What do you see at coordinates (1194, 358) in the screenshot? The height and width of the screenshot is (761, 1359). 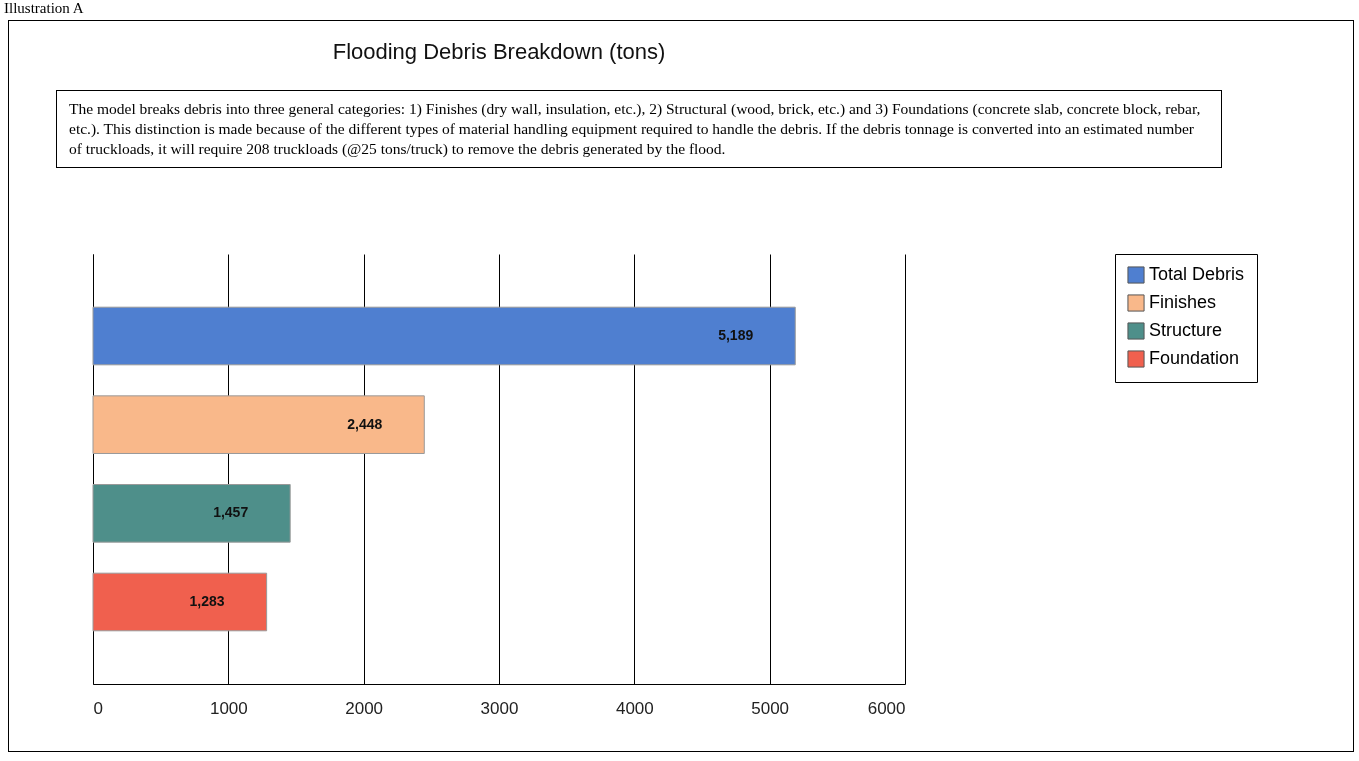 I see `legend-label: Foundation` at bounding box center [1194, 358].